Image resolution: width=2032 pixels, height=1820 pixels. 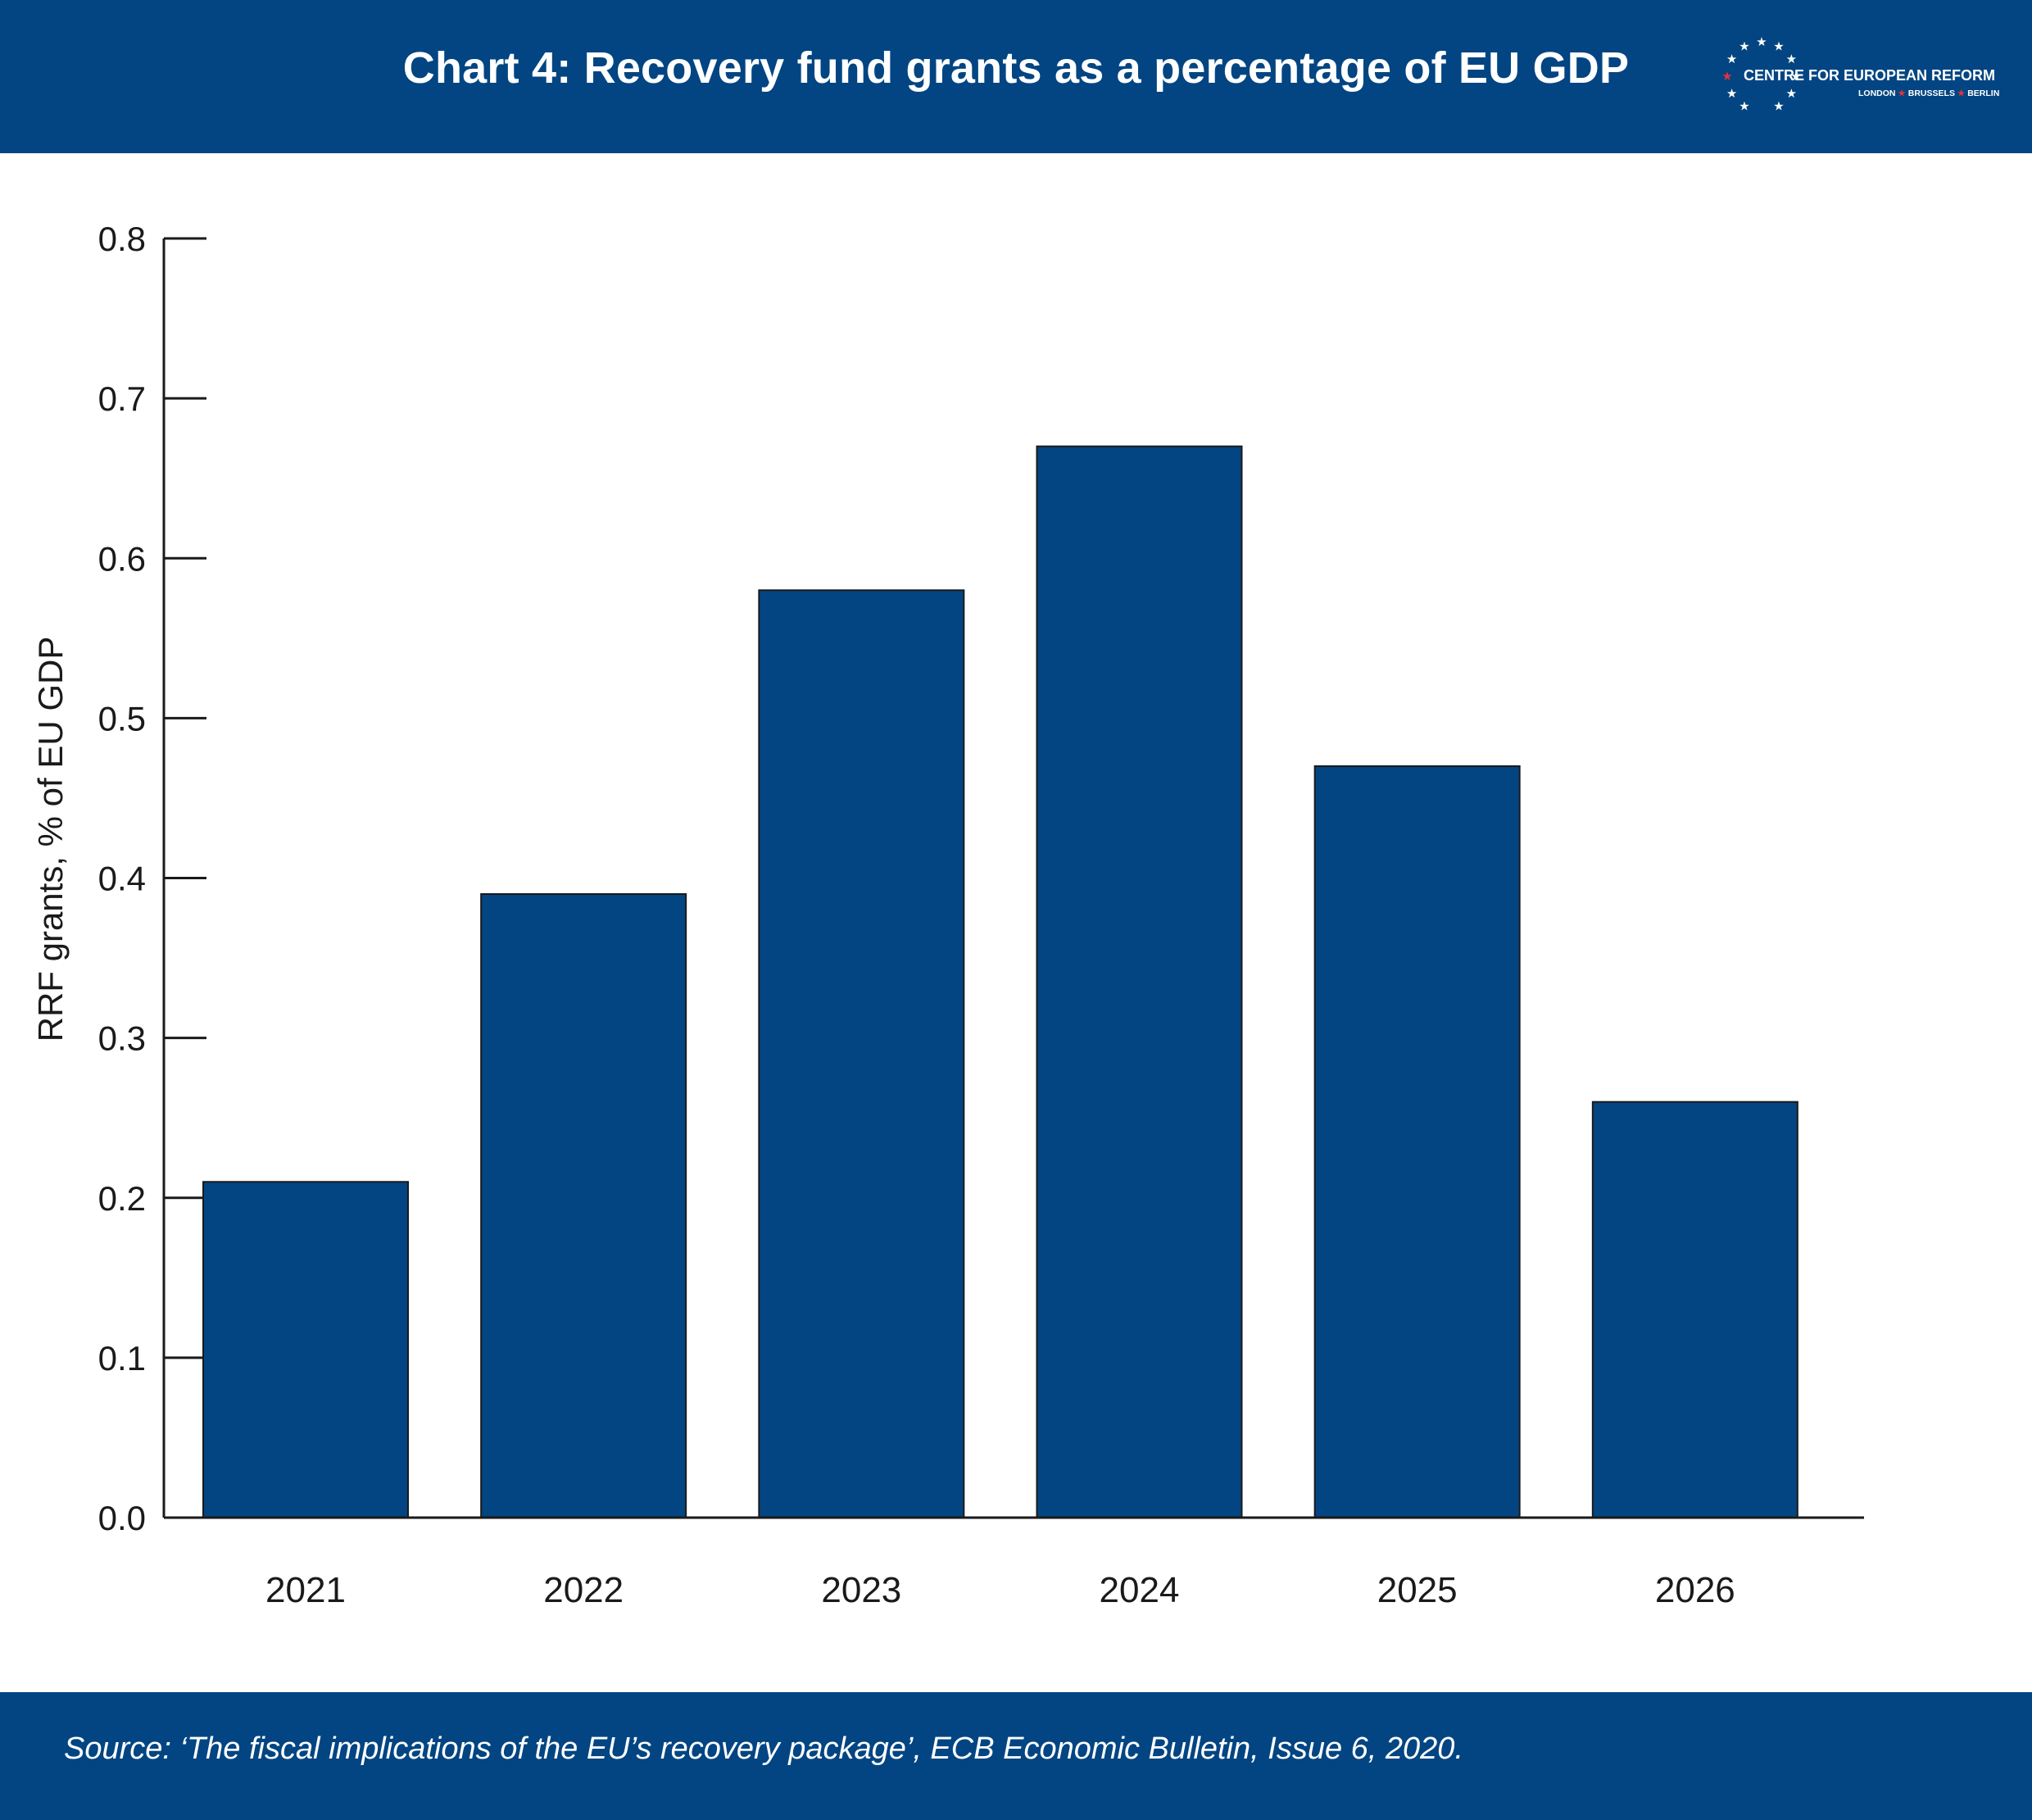 I want to click on y-tick-label: 0.1, so click(x=122, y=1358).